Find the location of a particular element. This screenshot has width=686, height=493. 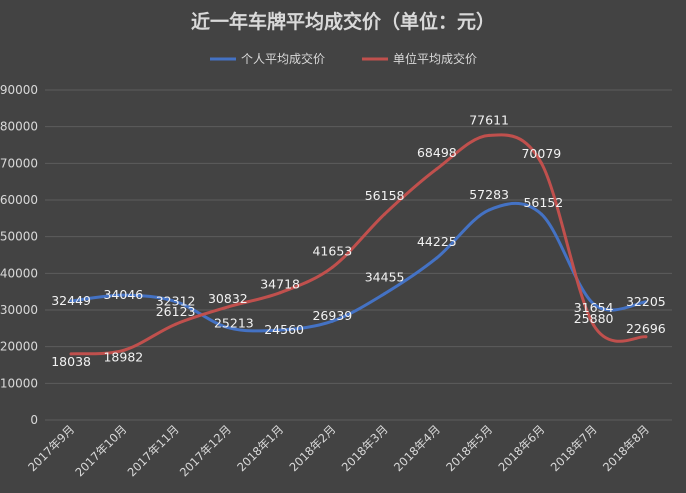

data-label: 31654 is located at coordinates (594, 307).